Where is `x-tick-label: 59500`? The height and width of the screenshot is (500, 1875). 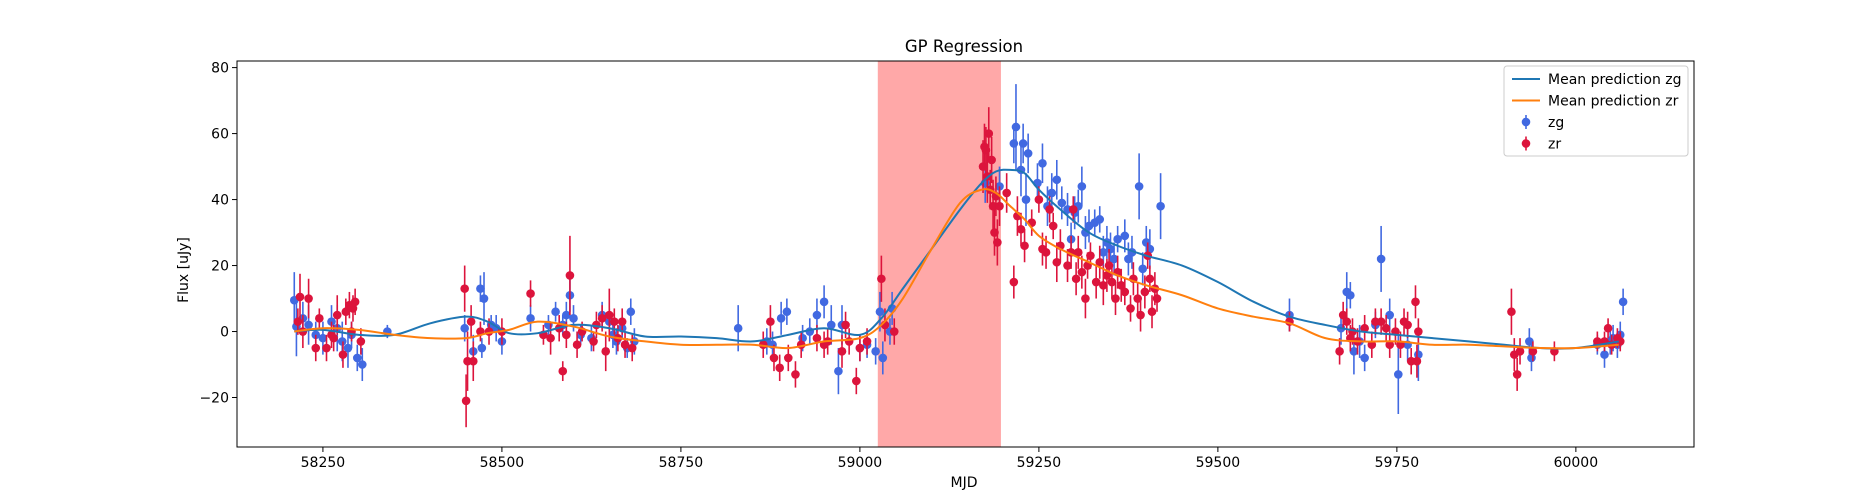 x-tick-label: 59500 is located at coordinates (1218, 463).